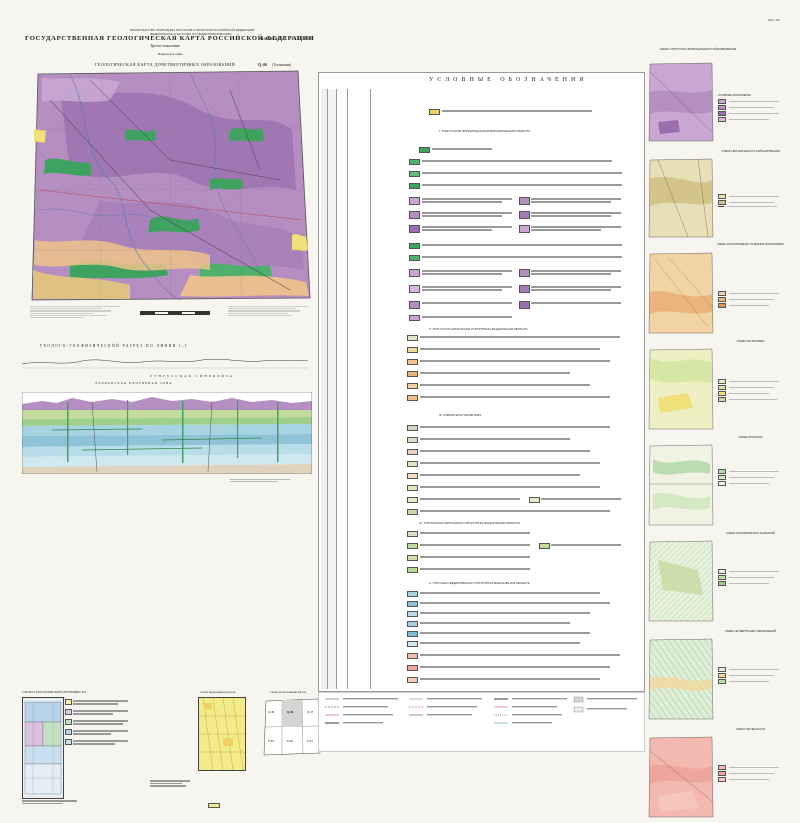 This screenshot has height=823, width=800. I want to click on depression-label: ТУНГУССКАЯ СИНЕКЛИЗА, so click(192, 376).